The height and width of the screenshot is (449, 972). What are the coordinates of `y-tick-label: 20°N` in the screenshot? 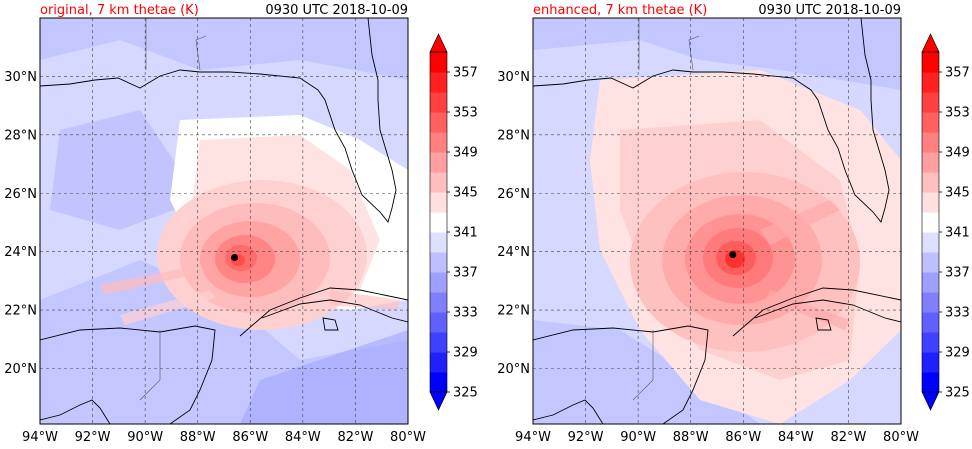 It's located at (513, 369).